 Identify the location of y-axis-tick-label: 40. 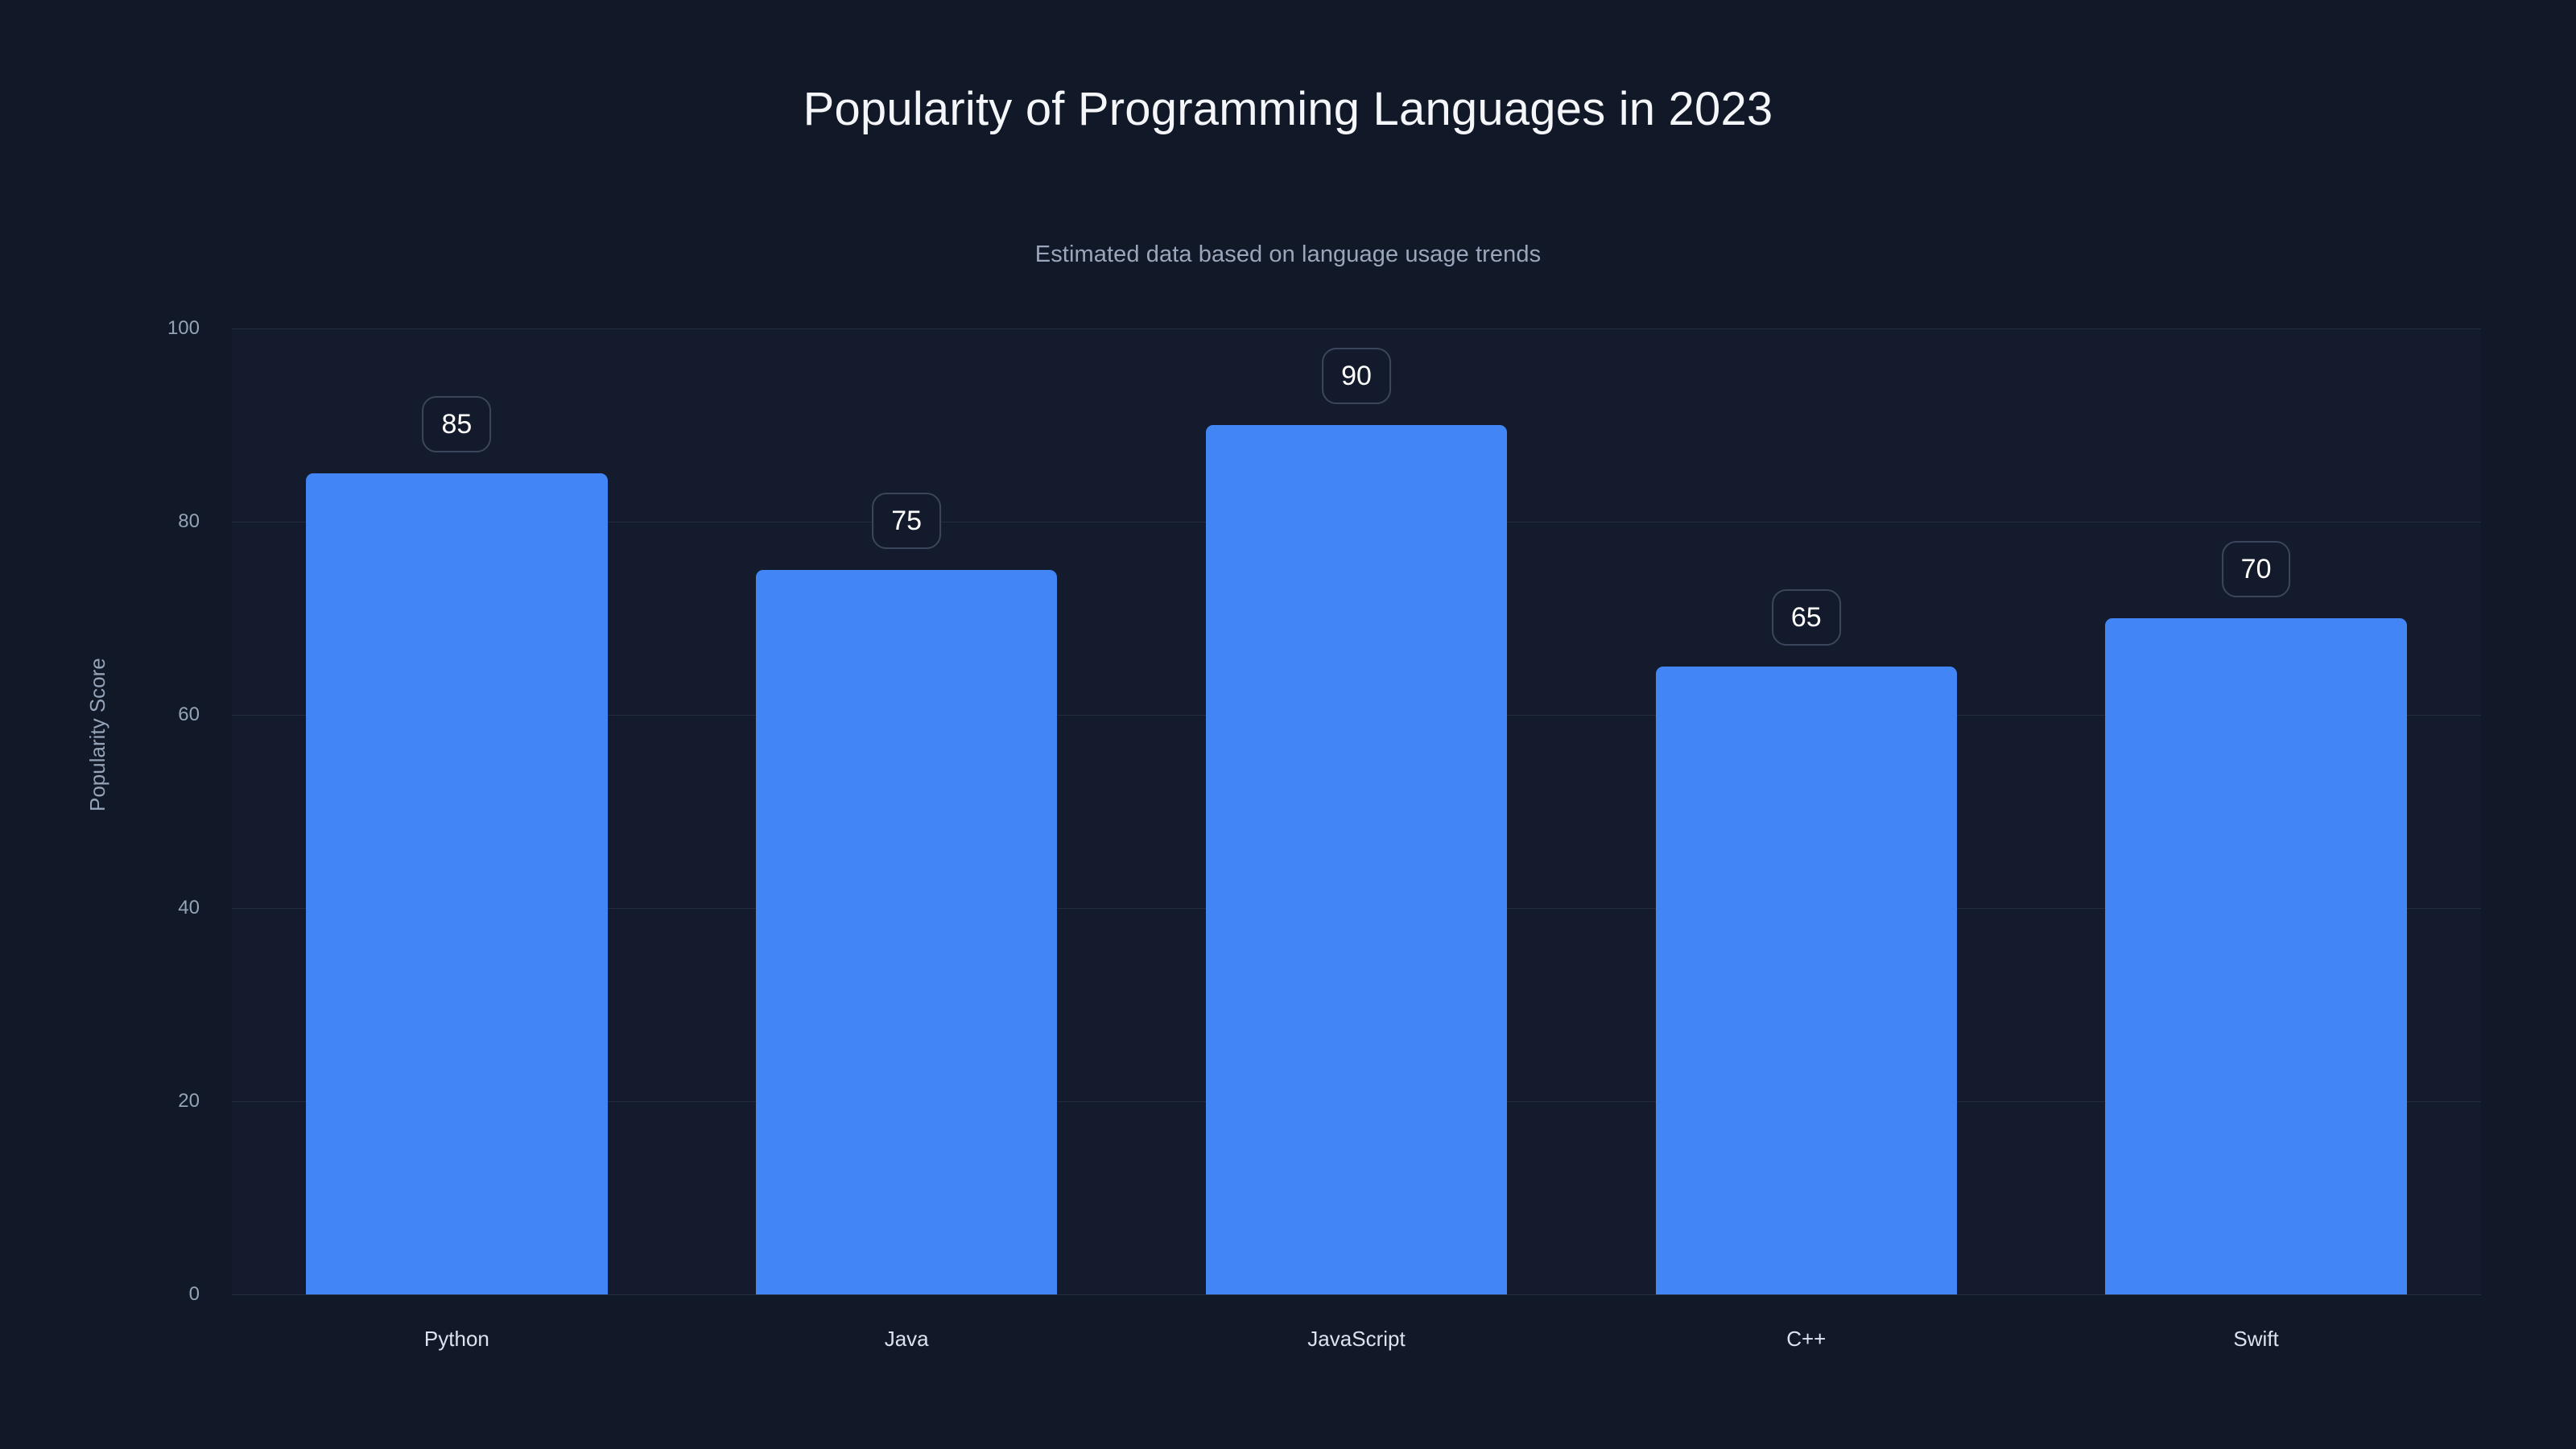
(189, 908).